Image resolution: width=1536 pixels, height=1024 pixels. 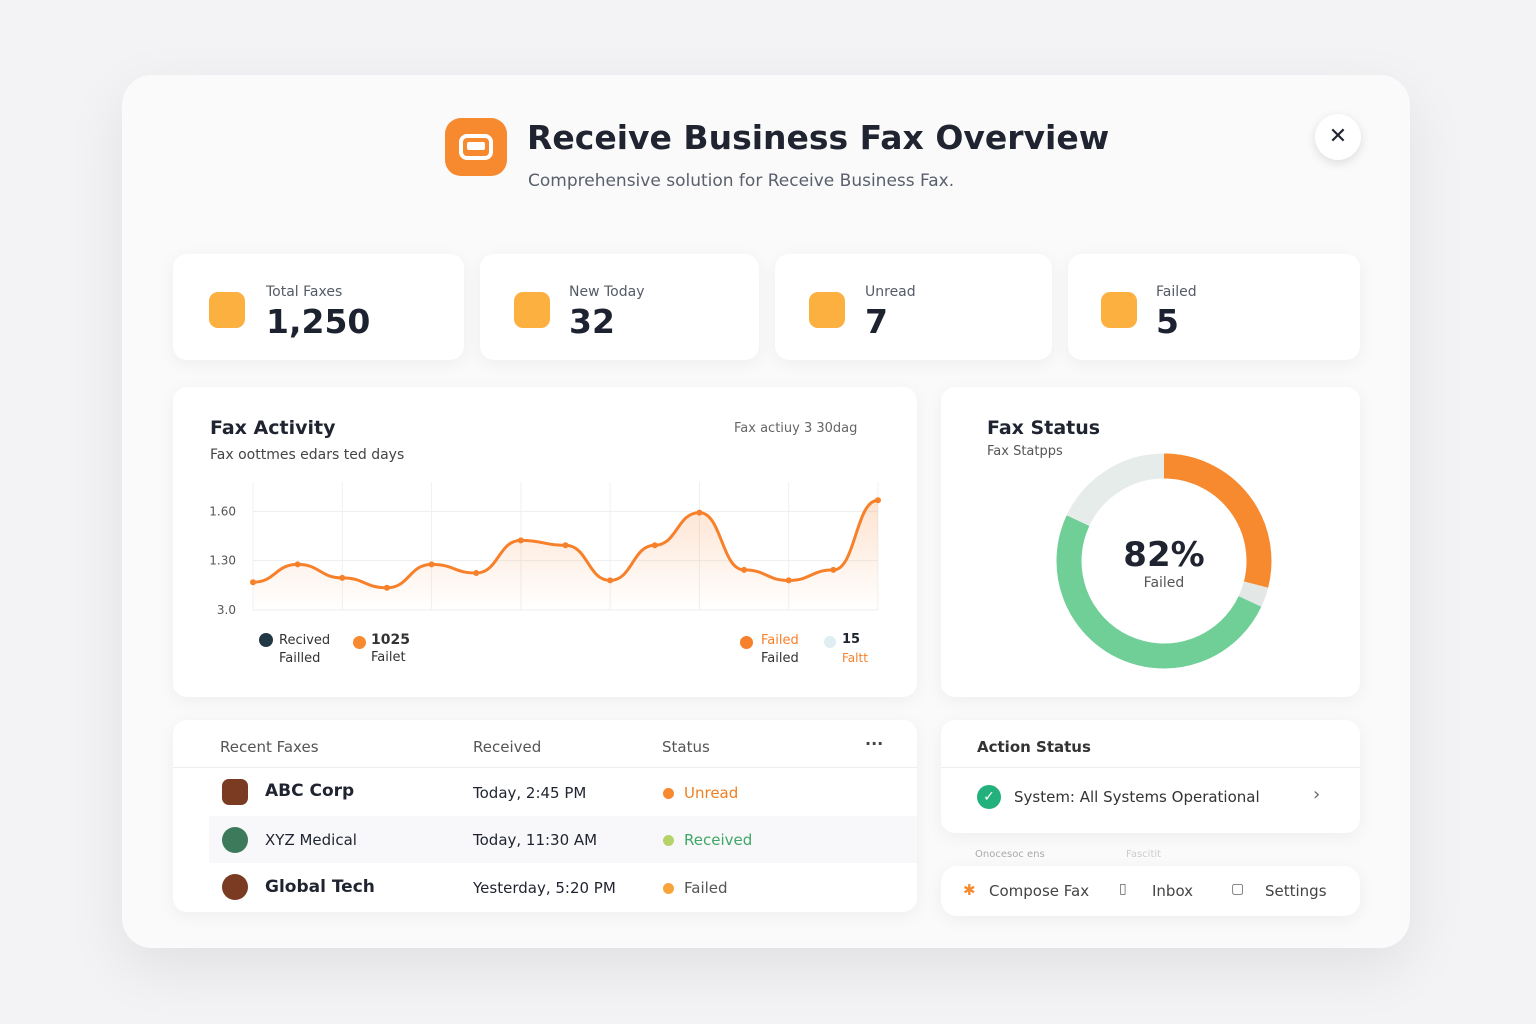 What do you see at coordinates (1176, 292) in the screenshot?
I see `stat-label: Failed` at bounding box center [1176, 292].